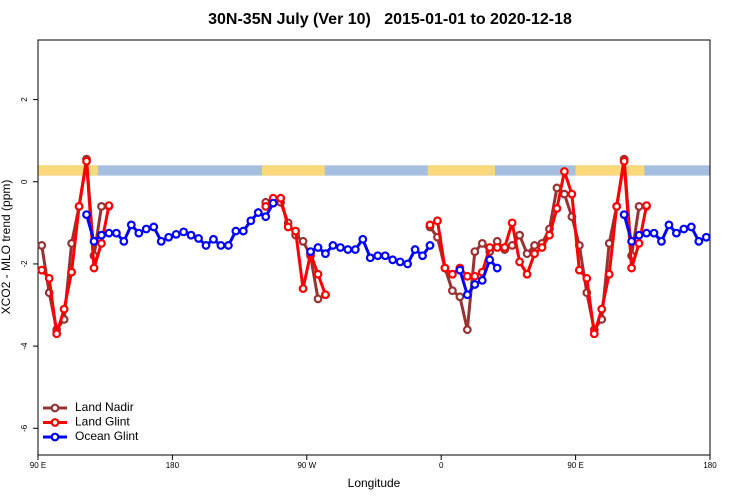  I want to click on y-tick-label: -6, so click(24, 428).